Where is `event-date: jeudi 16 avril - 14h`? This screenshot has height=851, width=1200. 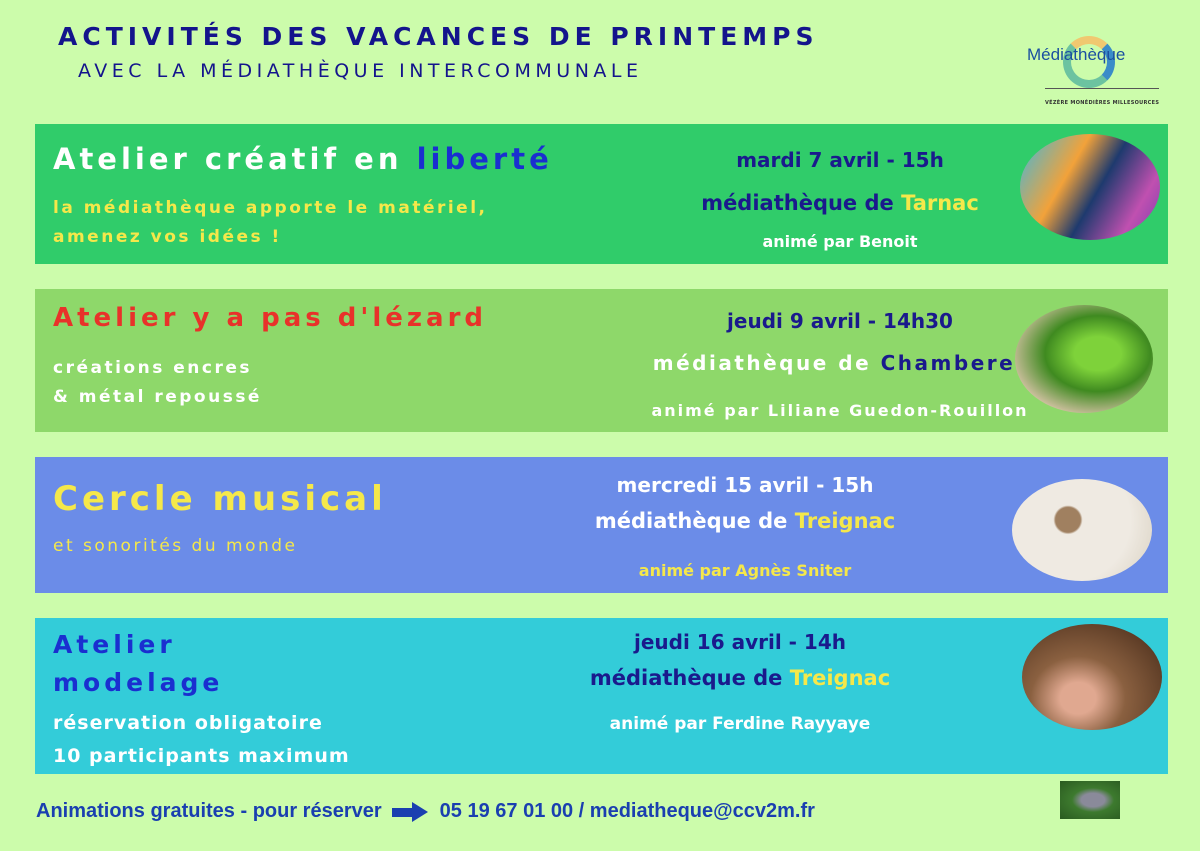 event-date: jeudi 16 avril - 14h is located at coordinates (740, 642).